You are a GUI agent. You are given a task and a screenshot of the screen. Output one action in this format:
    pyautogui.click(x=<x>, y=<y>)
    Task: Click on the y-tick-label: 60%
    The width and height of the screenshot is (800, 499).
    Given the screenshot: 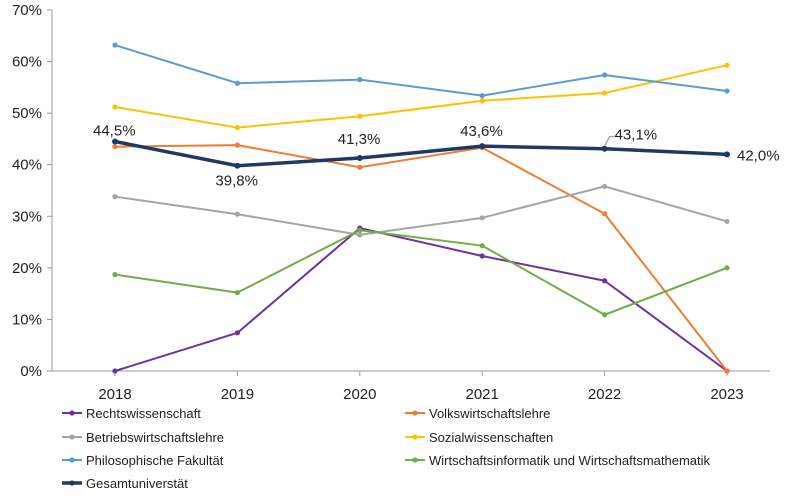 What is the action you would take?
    pyautogui.click(x=27, y=62)
    